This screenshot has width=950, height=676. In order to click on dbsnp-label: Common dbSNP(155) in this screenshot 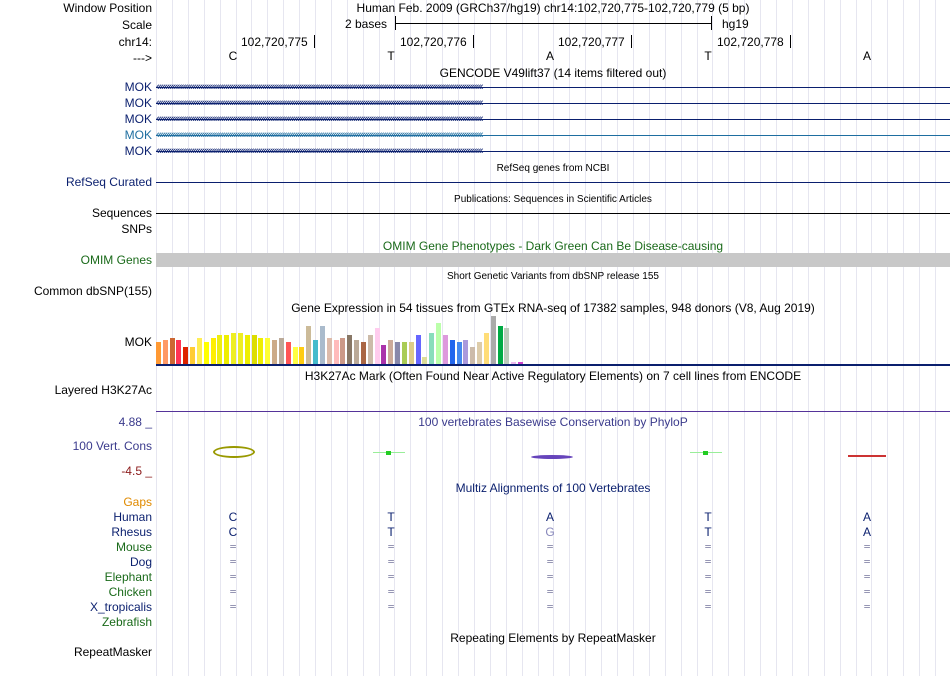, I will do `click(92, 291)`.